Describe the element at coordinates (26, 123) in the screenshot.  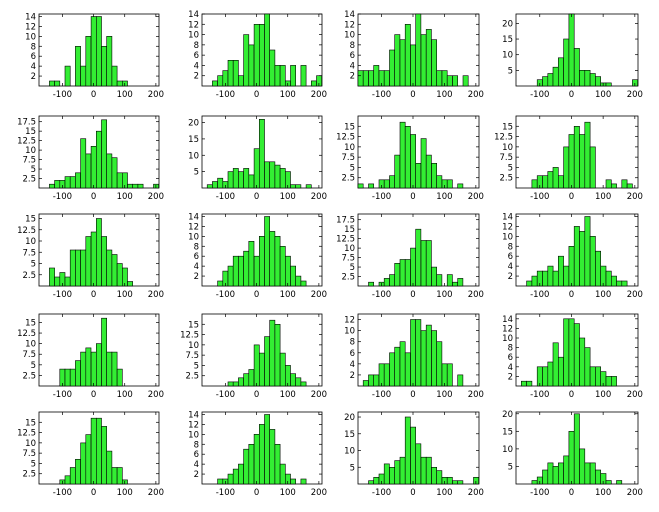
I see `y-tick-label: 17.5` at that location.